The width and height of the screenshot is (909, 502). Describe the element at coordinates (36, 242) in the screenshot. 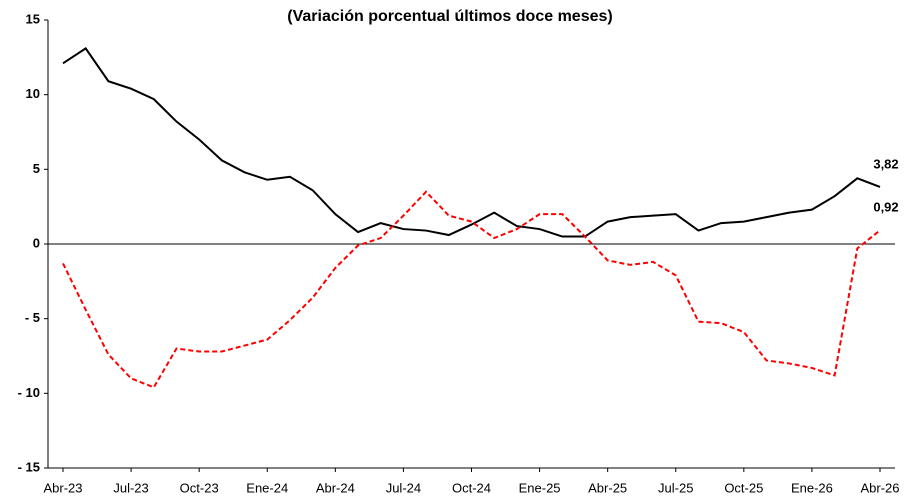

I see `y-tick-label: 0` at that location.